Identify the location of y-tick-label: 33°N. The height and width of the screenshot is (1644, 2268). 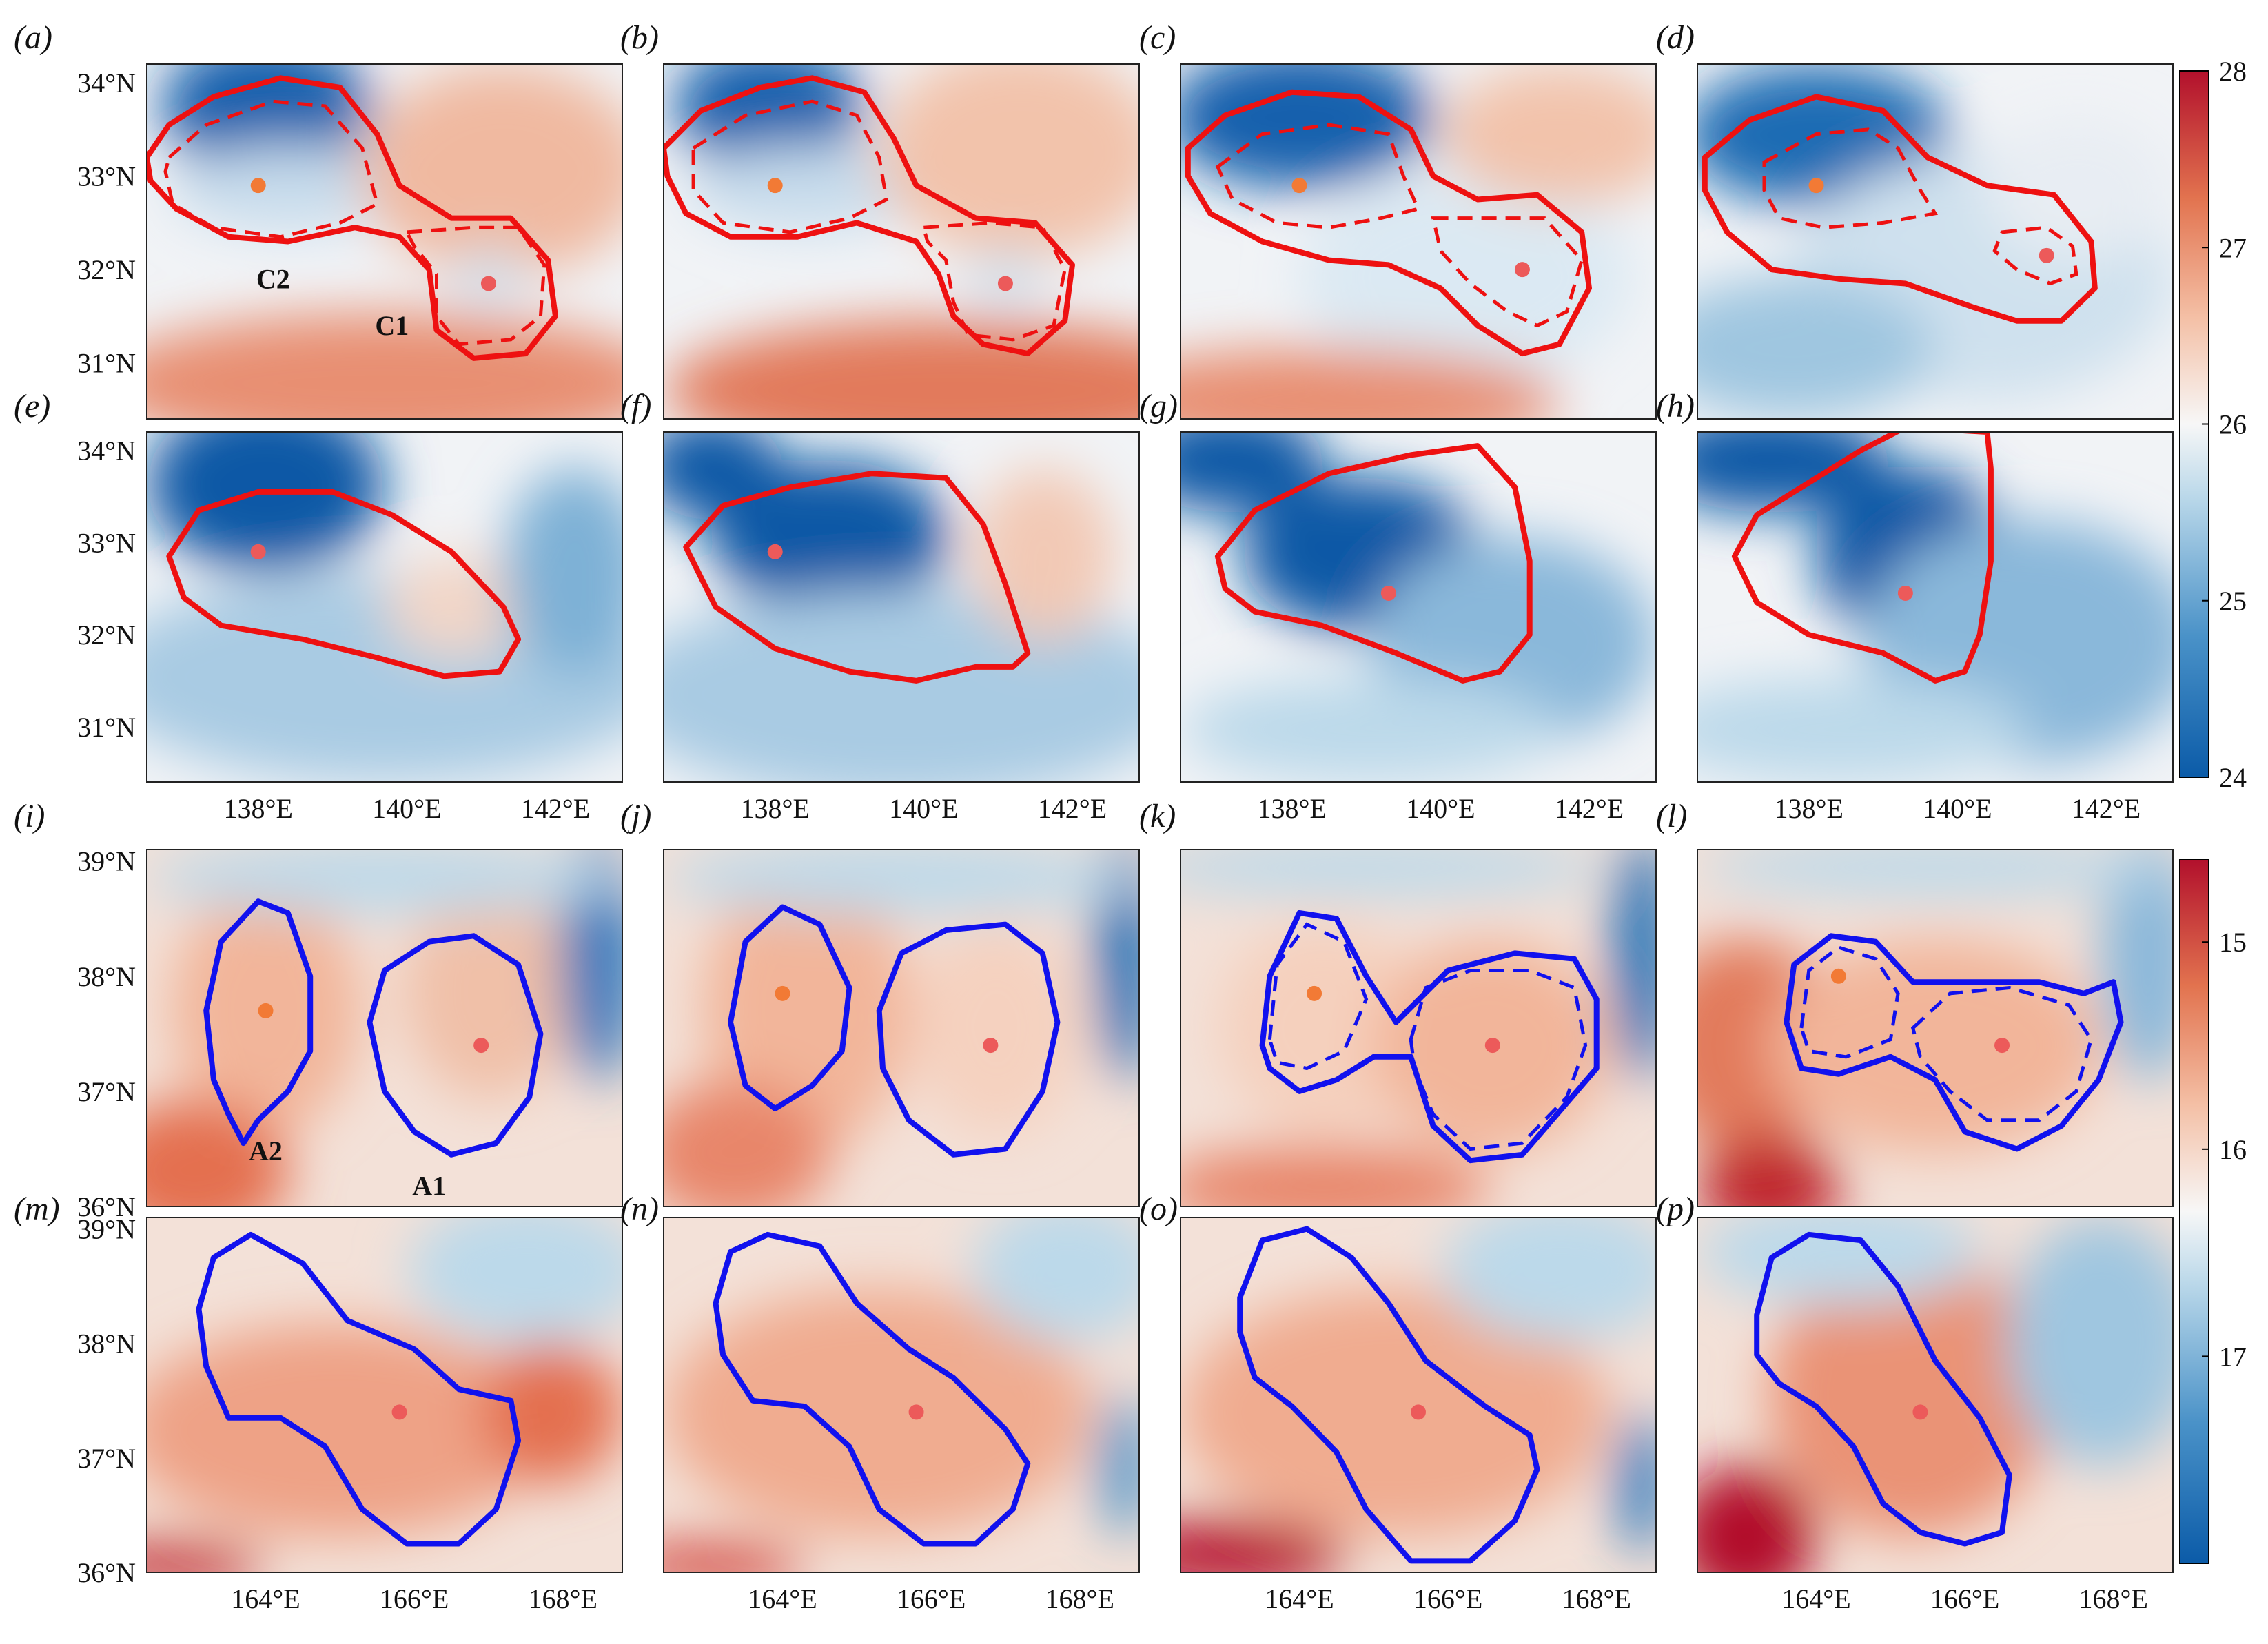
(107, 542).